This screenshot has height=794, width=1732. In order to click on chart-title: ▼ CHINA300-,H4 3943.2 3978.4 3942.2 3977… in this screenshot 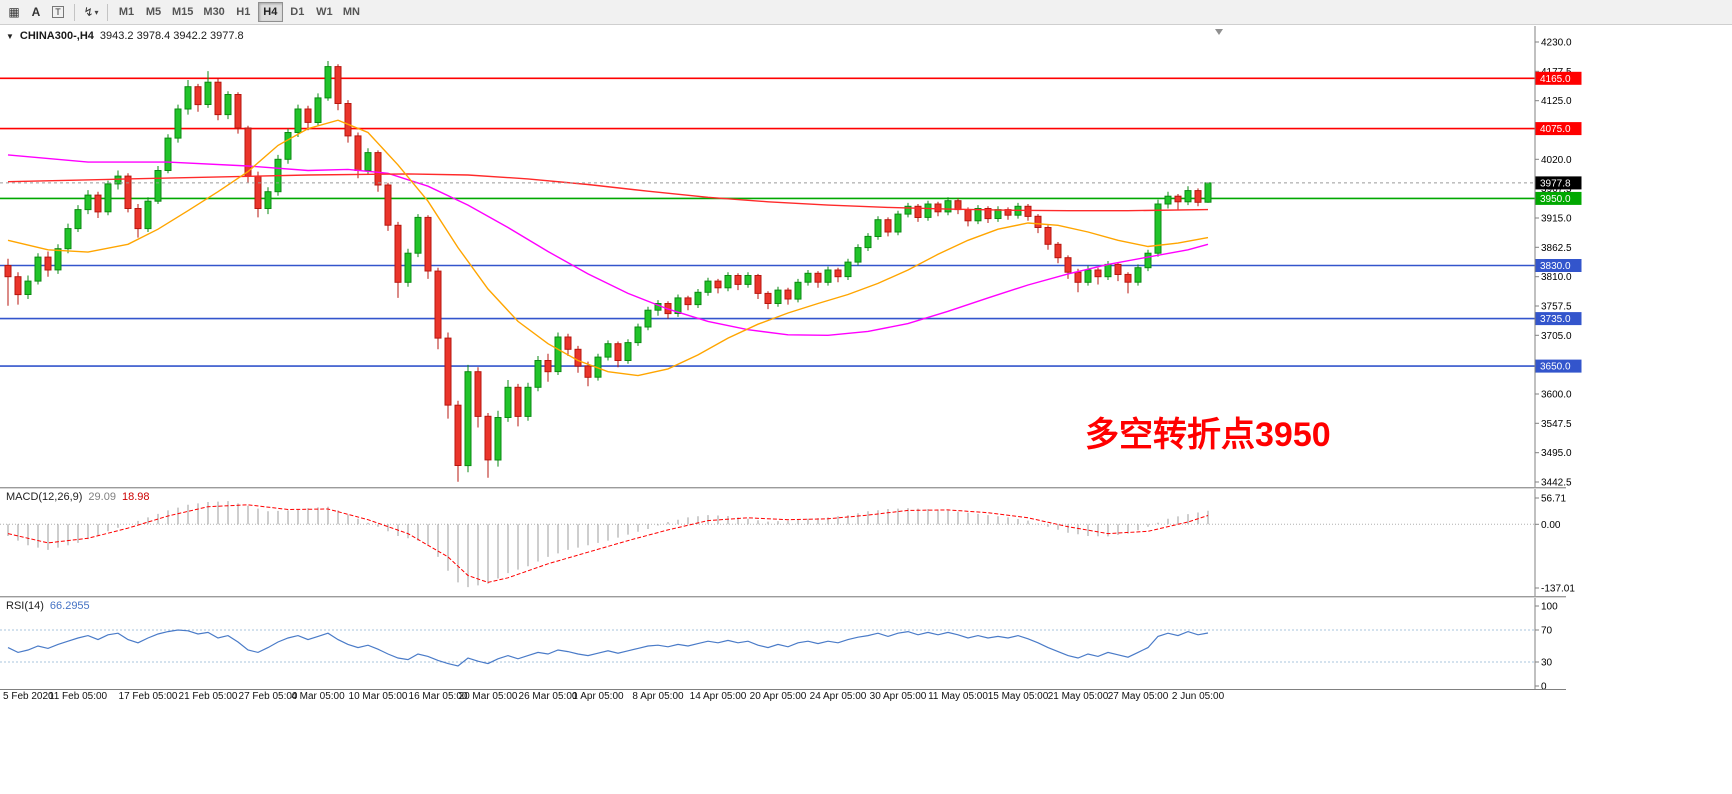, I will do `click(125, 36)`.